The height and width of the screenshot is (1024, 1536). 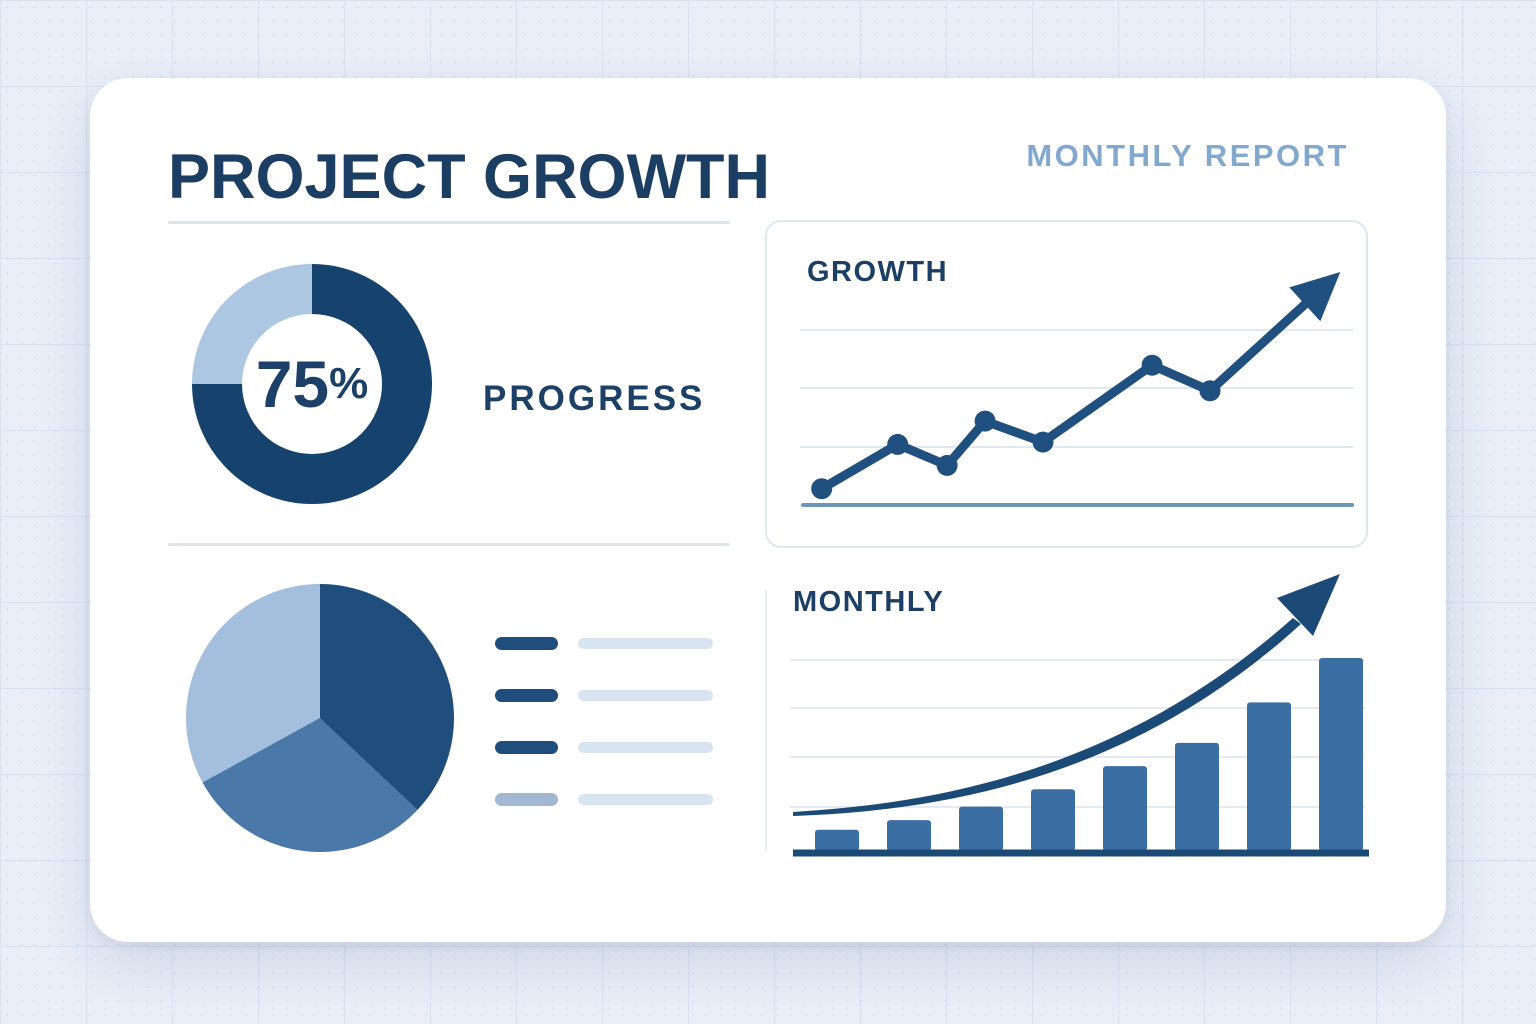 What do you see at coordinates (449, 222) in the screenshot?
I see `title-divider` at bounding box center [449, 222].